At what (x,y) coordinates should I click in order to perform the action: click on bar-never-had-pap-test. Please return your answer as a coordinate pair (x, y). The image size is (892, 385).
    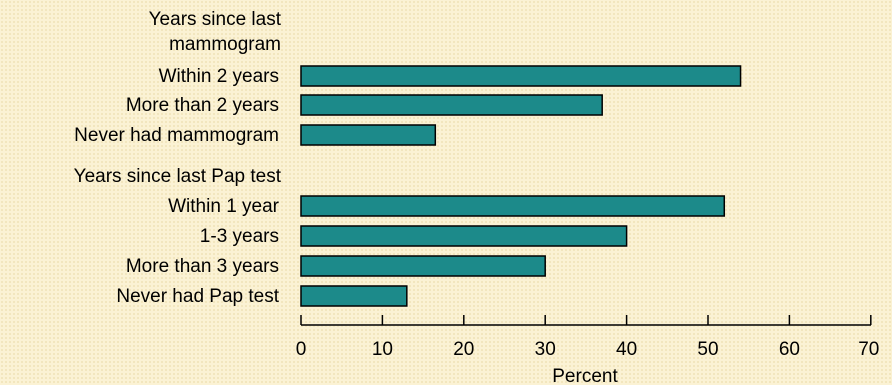
    Looking at the image, I should click on (354, 296).